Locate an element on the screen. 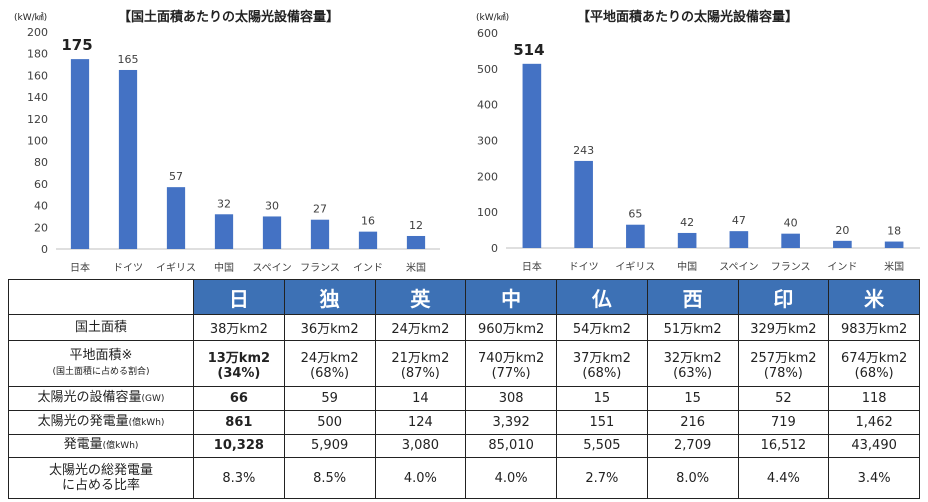 This screenshot has height=502, width=928. table-cell: 8.0% is located at coordinates (692, 478).